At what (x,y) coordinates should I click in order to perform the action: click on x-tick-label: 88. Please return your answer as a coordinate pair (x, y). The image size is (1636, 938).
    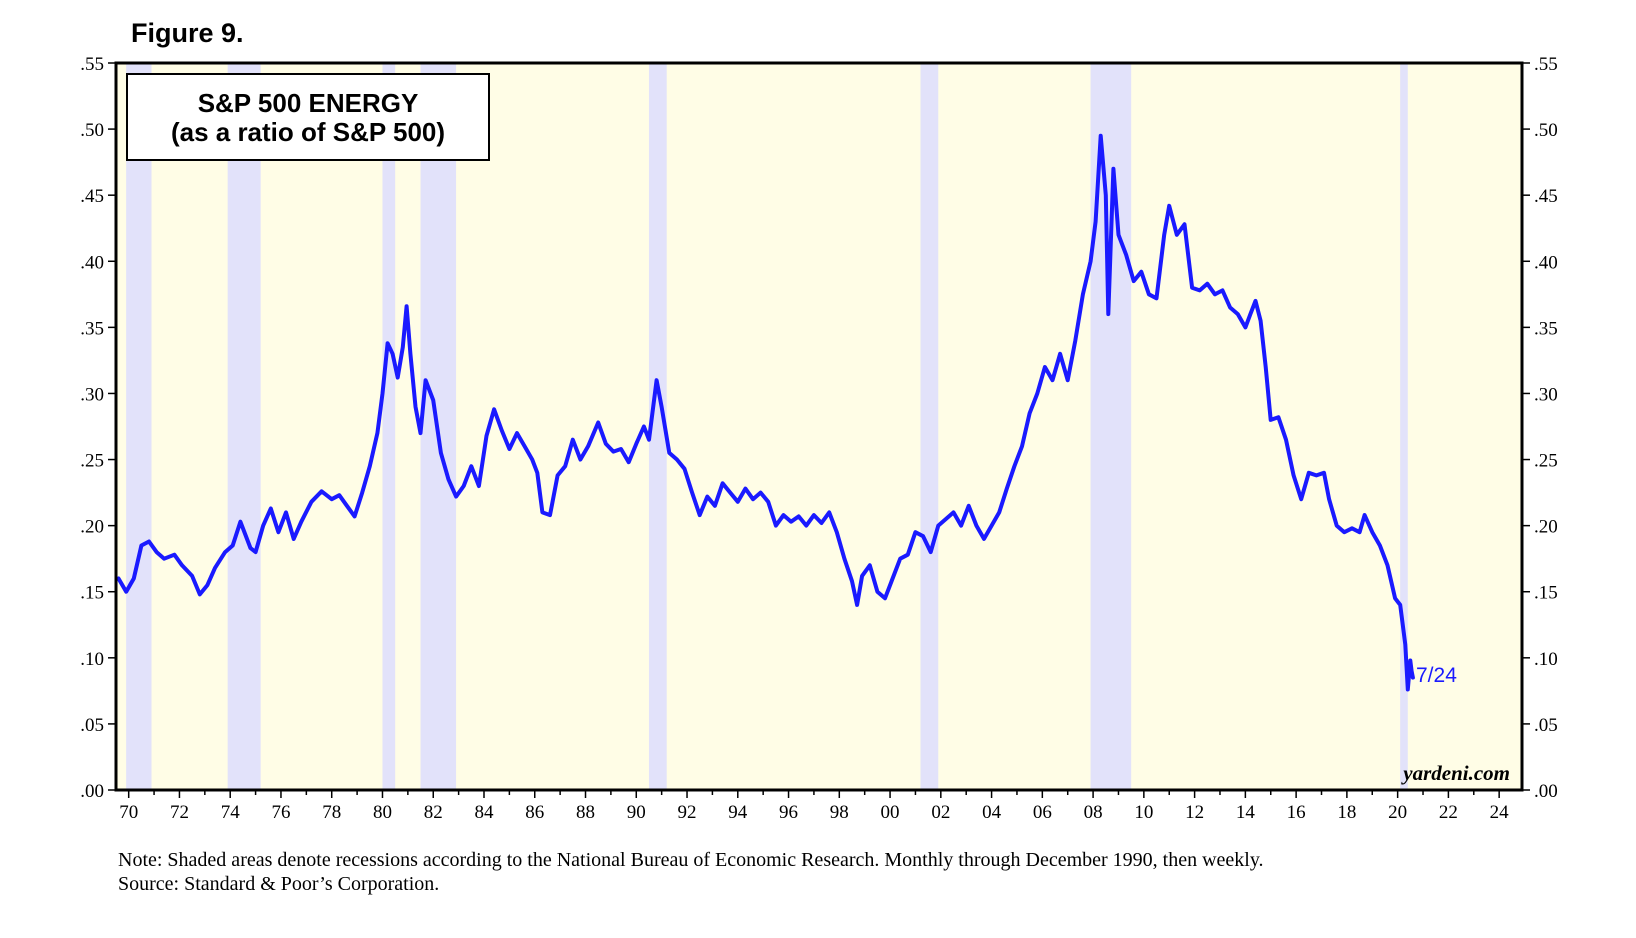
    Looking at the image, I should click on (585, 812).